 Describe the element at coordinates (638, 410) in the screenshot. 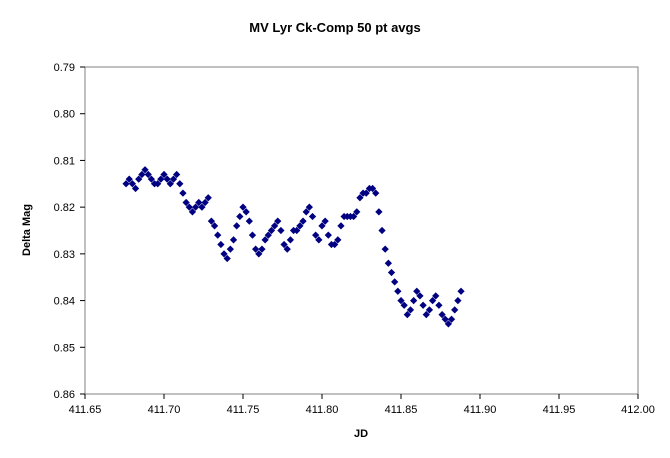

I see `x-tick-label: 412.00` at that location.